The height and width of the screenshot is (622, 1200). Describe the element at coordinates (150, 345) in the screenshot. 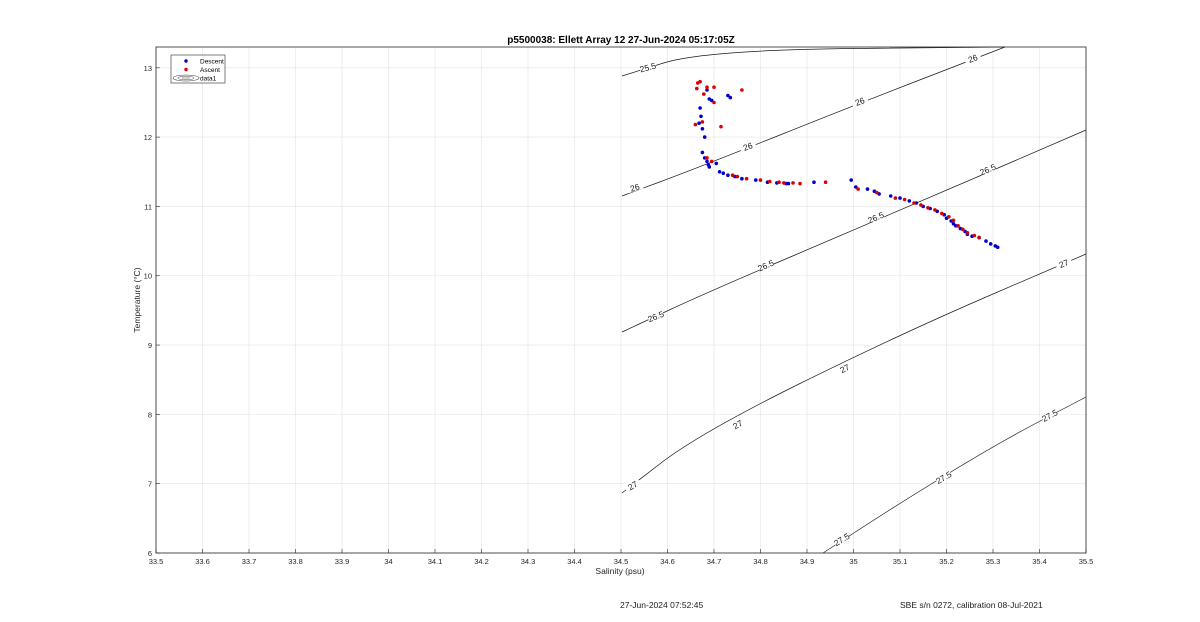

I see `y-tick-label: 9` at that location.